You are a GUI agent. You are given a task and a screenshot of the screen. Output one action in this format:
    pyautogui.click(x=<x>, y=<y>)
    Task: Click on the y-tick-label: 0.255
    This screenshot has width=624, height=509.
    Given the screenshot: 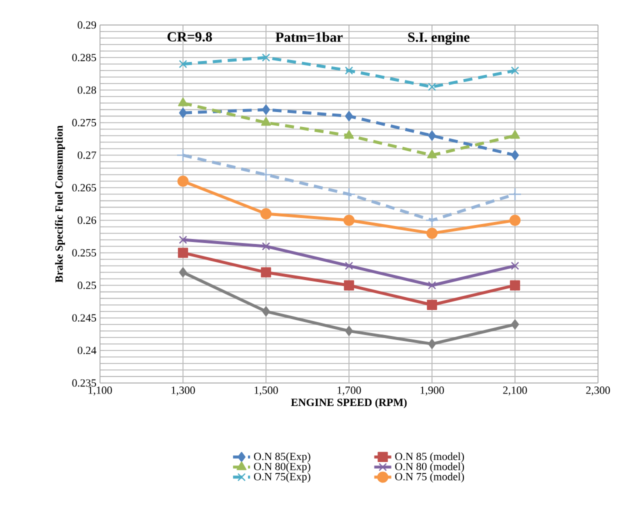 What is the action you would take?
    pyautogui.click(x=84, y=253)
    